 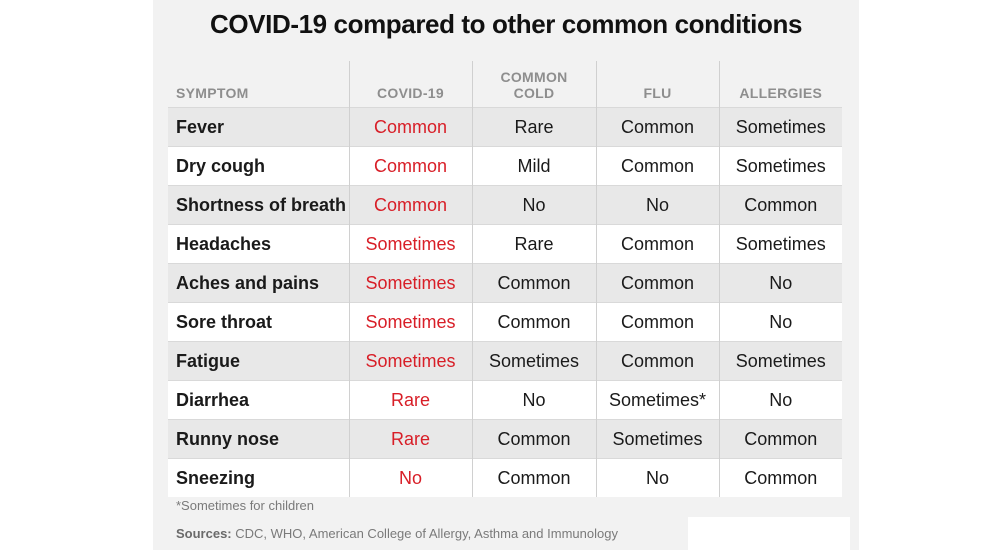 What do you see at coordinates (410, 477) in the screenshot?
I see `cell-covid-19: No` at bounding box center [410, 477].